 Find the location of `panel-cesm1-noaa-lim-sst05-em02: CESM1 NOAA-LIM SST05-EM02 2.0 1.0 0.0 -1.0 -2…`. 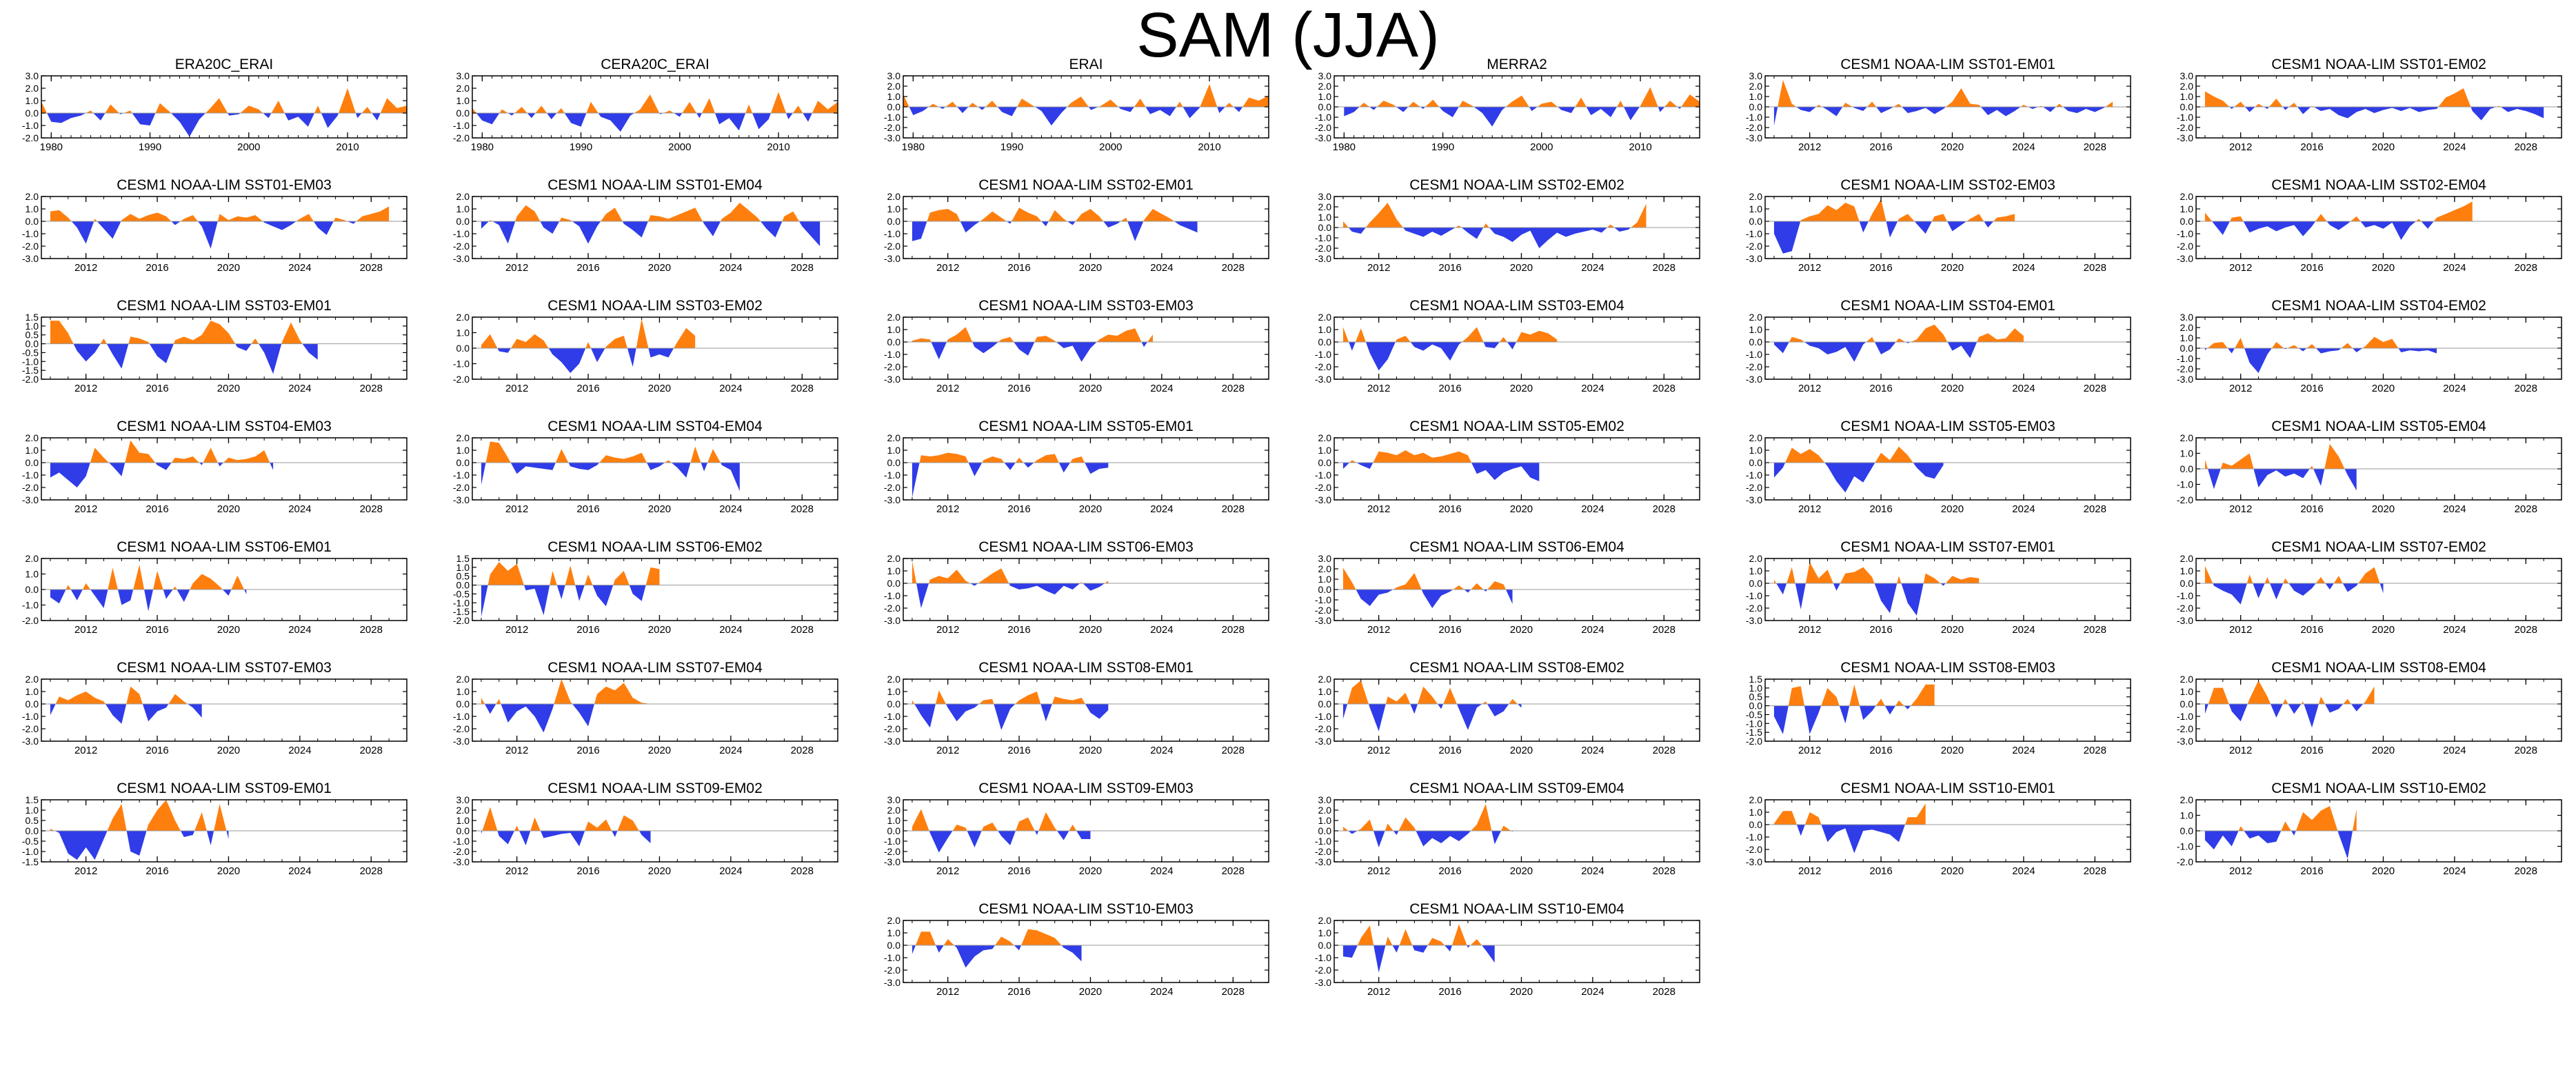

panel-cesm1-noaa-lim-sst05-em02: CESM1 NOAA-LIM SST05-EM02 2.0 1.0 0.0 -1.0 -2… is located at coordinates (1514, 455).